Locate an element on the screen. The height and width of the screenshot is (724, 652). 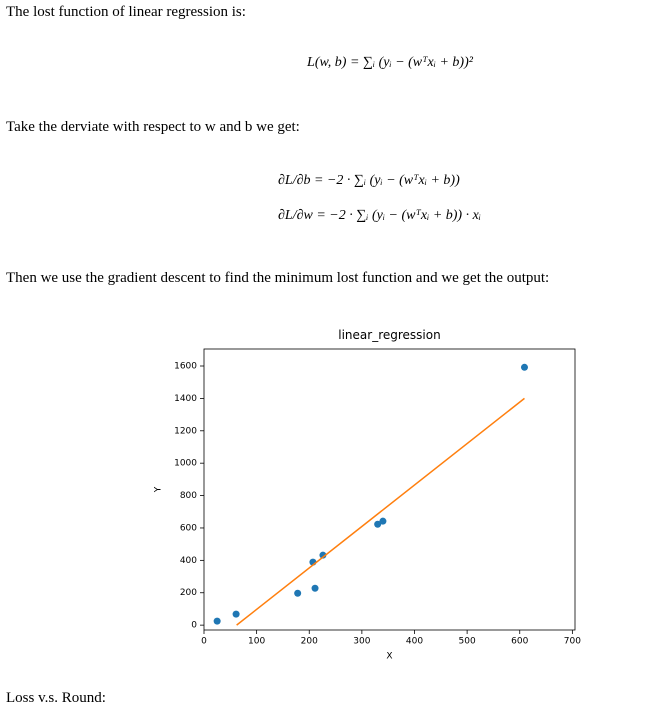
y-tick-label: 1600 is located at coordinates (185, 367).